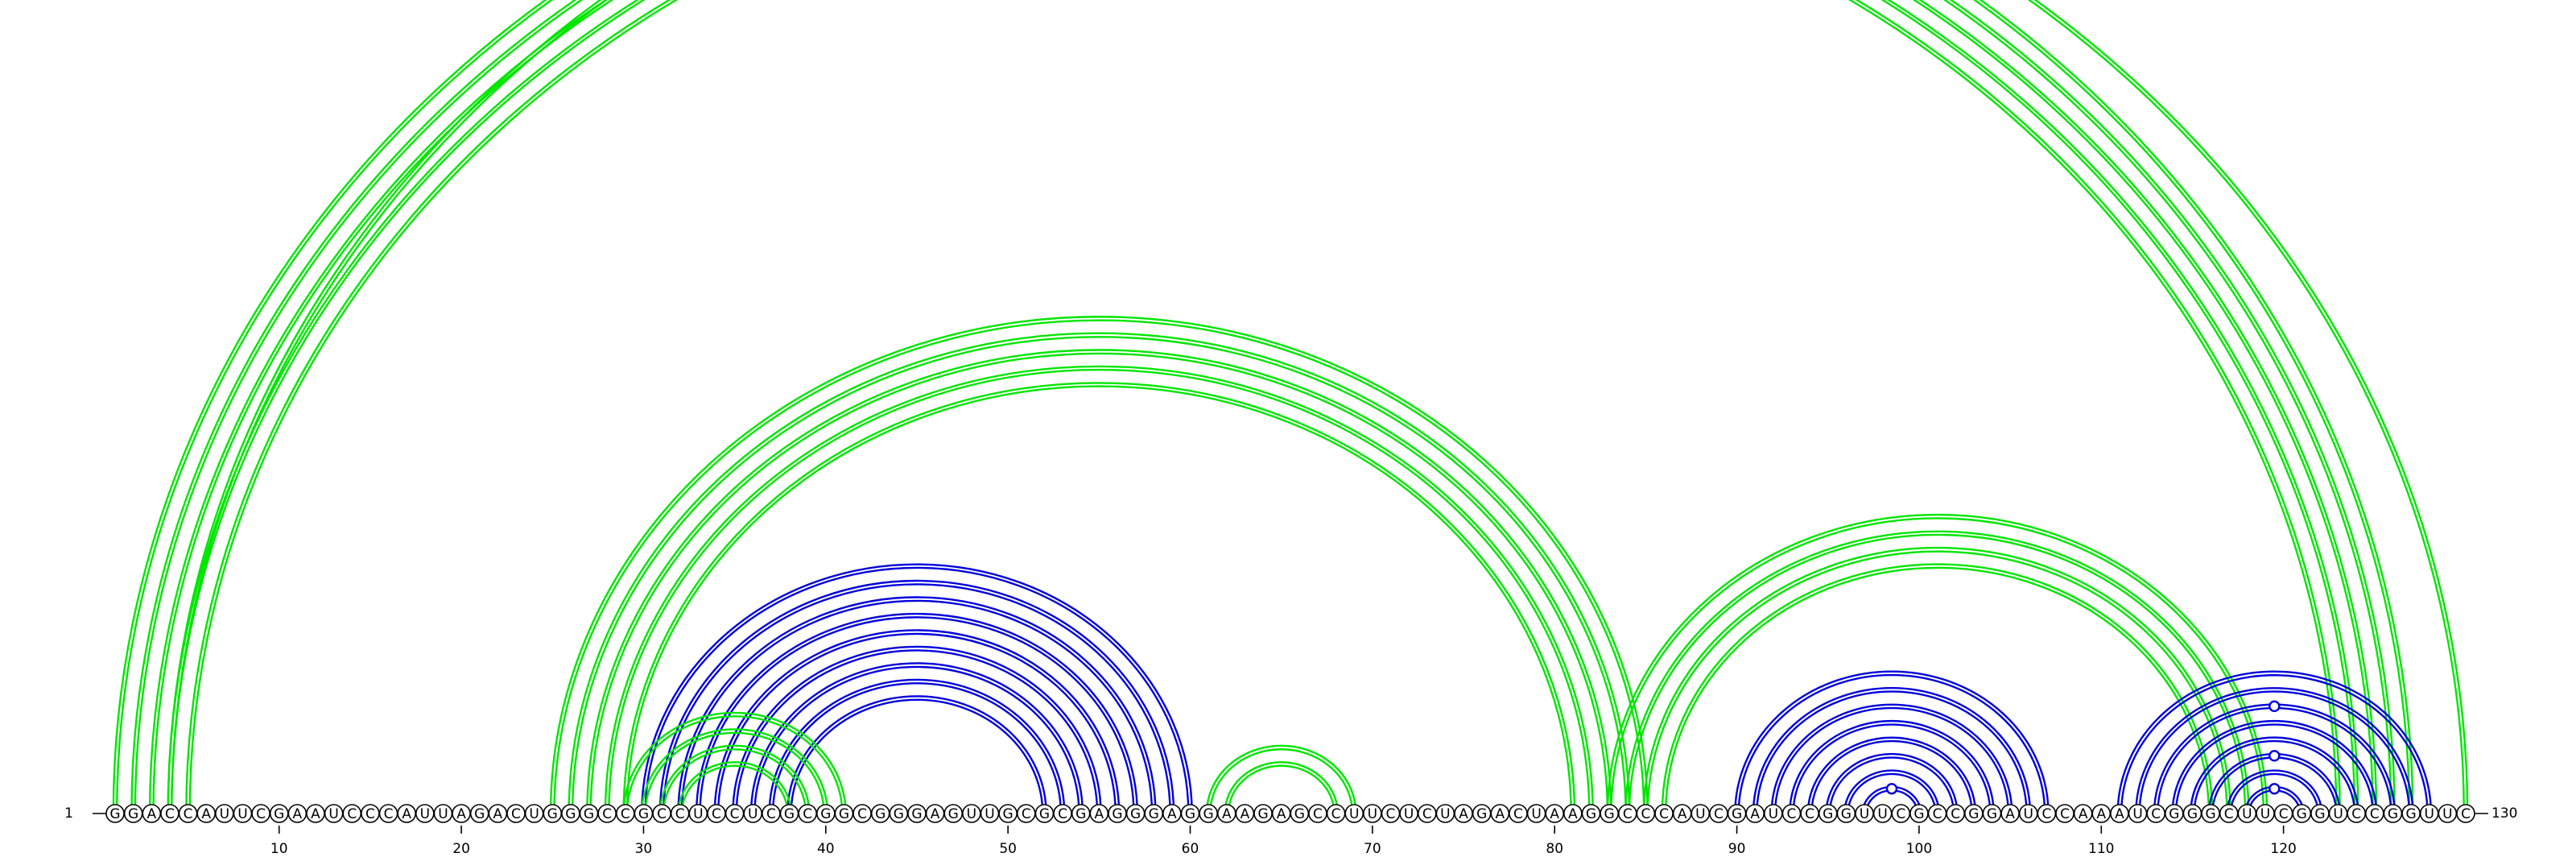 The image size is (2576, 857). What do you see at coordinates (462, 813) in the screenshot?
I see `nucleotide-20: A` at bounding box center [462, 813].